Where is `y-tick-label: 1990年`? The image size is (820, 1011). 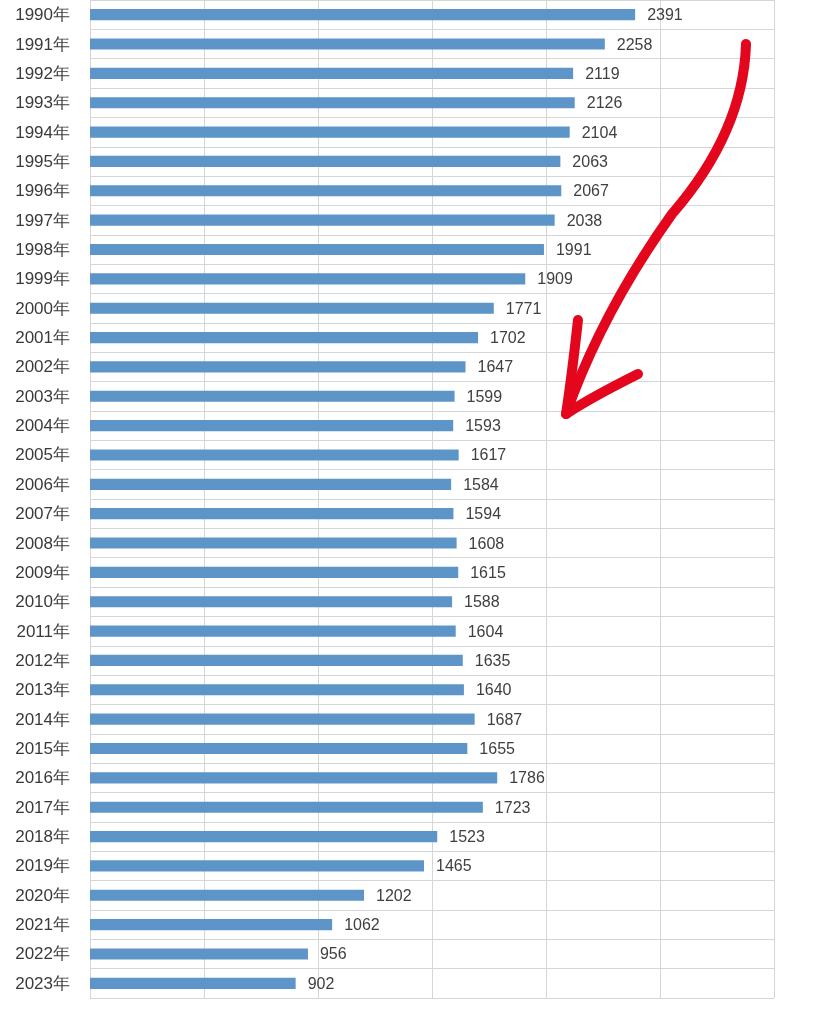 y-tick-label: 1990年 is located at coordinates (42, 15).